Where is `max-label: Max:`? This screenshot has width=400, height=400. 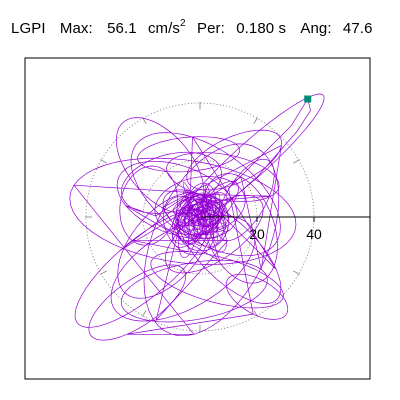 max-label: Max: is located at coordinates (76, 28).